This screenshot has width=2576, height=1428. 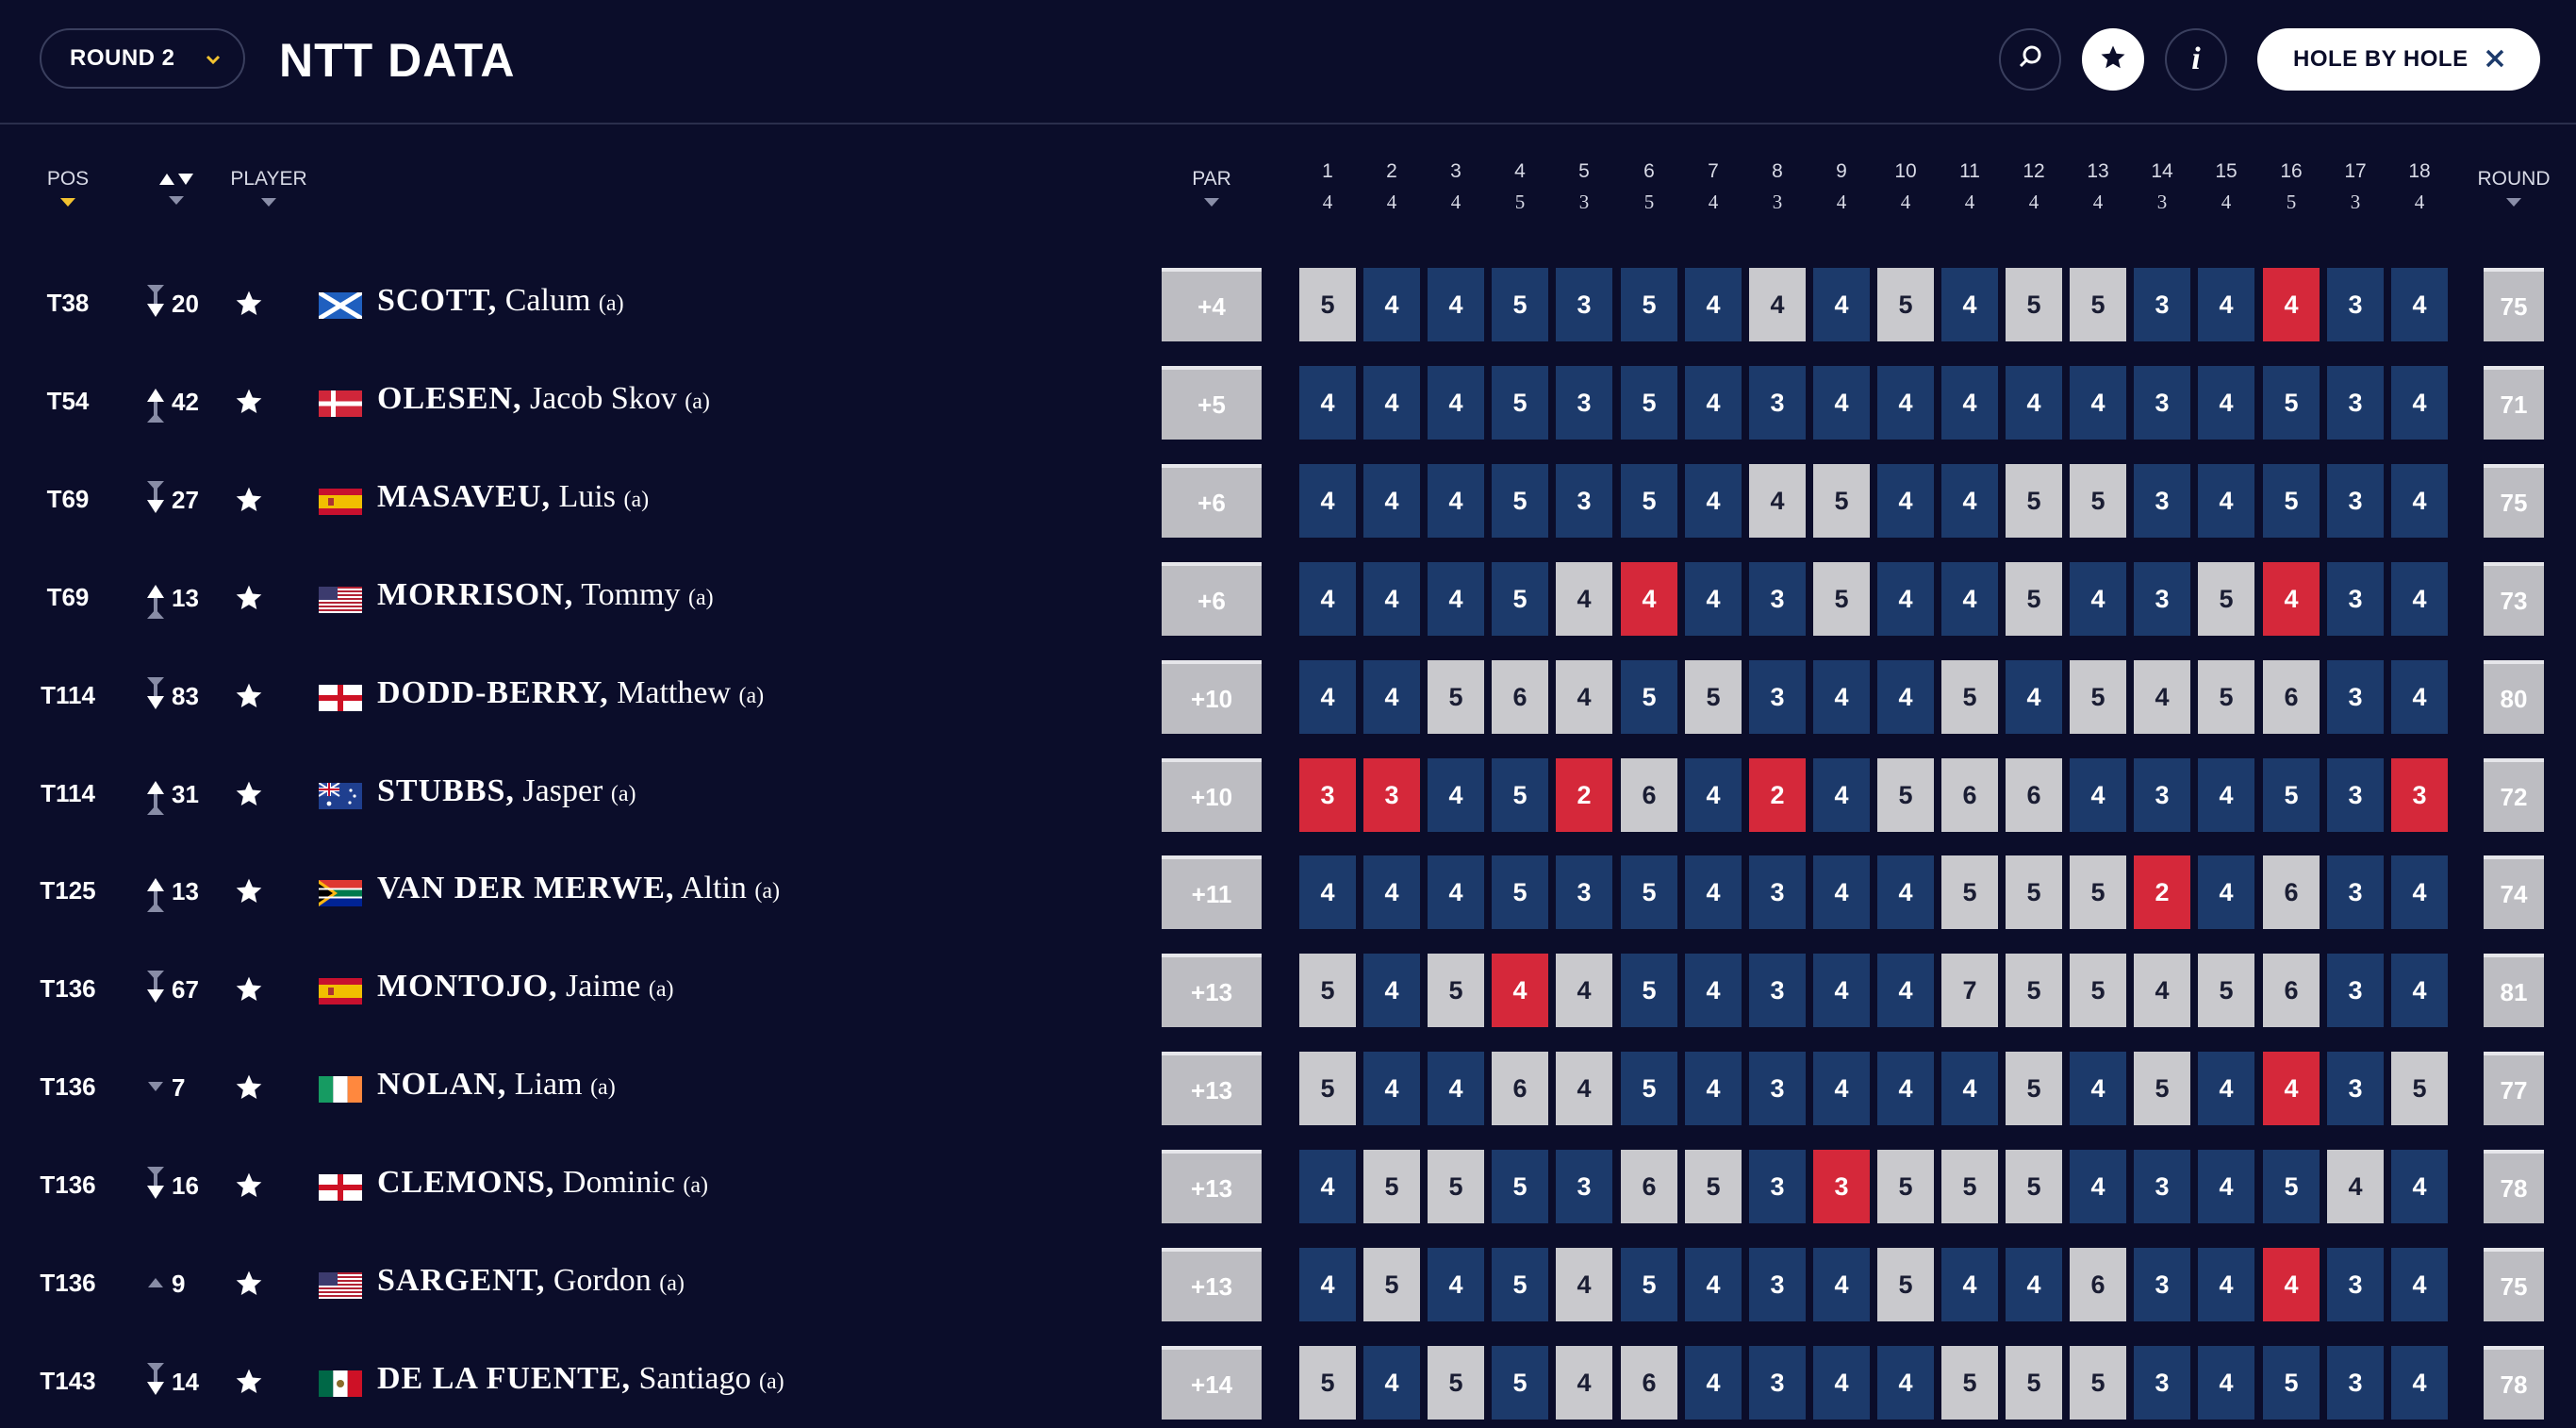 What do you see at coordinates (340, 796) in the screenshot?
I see `country-flag-icon` at bounding box center [340, 796].